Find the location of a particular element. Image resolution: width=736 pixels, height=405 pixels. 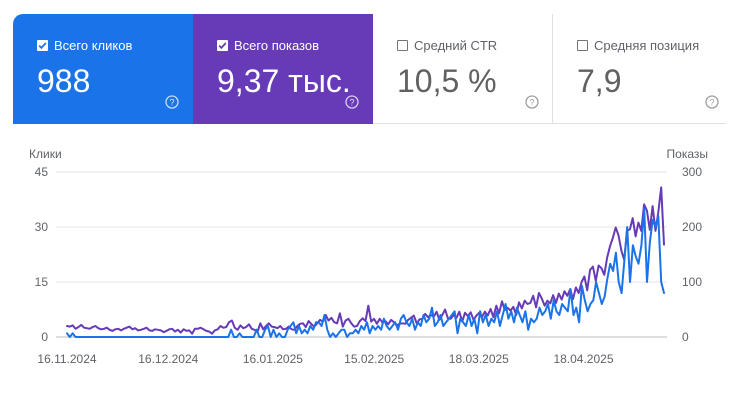

left-tick-label: 30 is located at coordinates (42, 227).